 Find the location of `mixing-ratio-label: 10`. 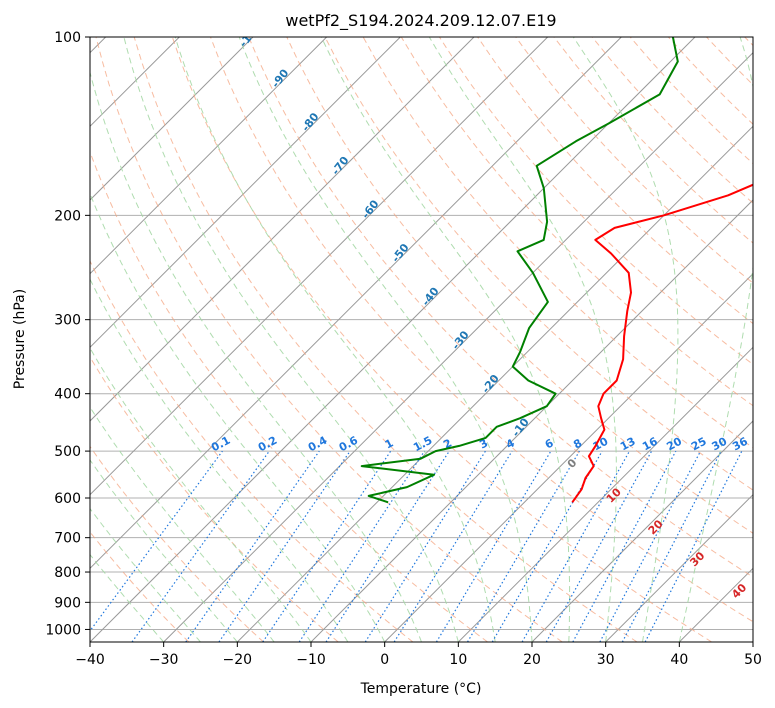

mixing-ratio-label: 10 is located at coordinates (601, 444).